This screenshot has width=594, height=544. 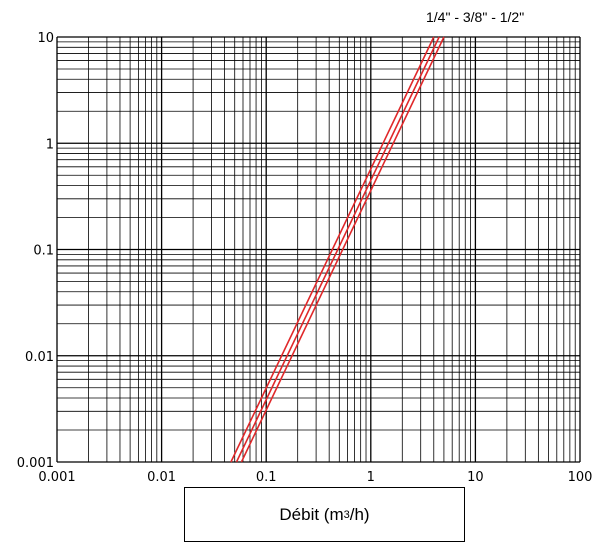 I want to click on y-tick-label: 10, so click(x=45, y=38).